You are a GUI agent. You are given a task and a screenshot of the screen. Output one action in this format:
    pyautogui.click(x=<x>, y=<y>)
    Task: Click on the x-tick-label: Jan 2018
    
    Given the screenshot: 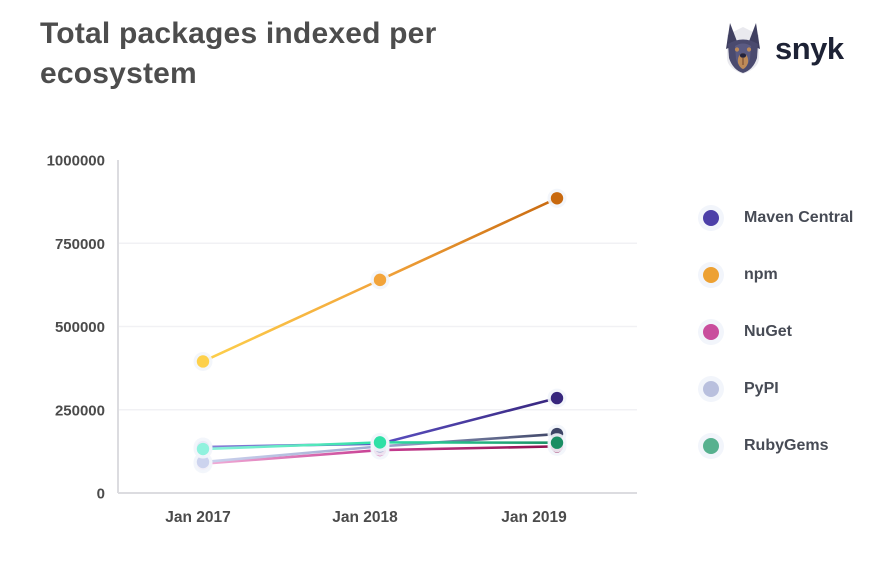 What is the action you would take?
    pyautogui.click(x=365, y=517)
    